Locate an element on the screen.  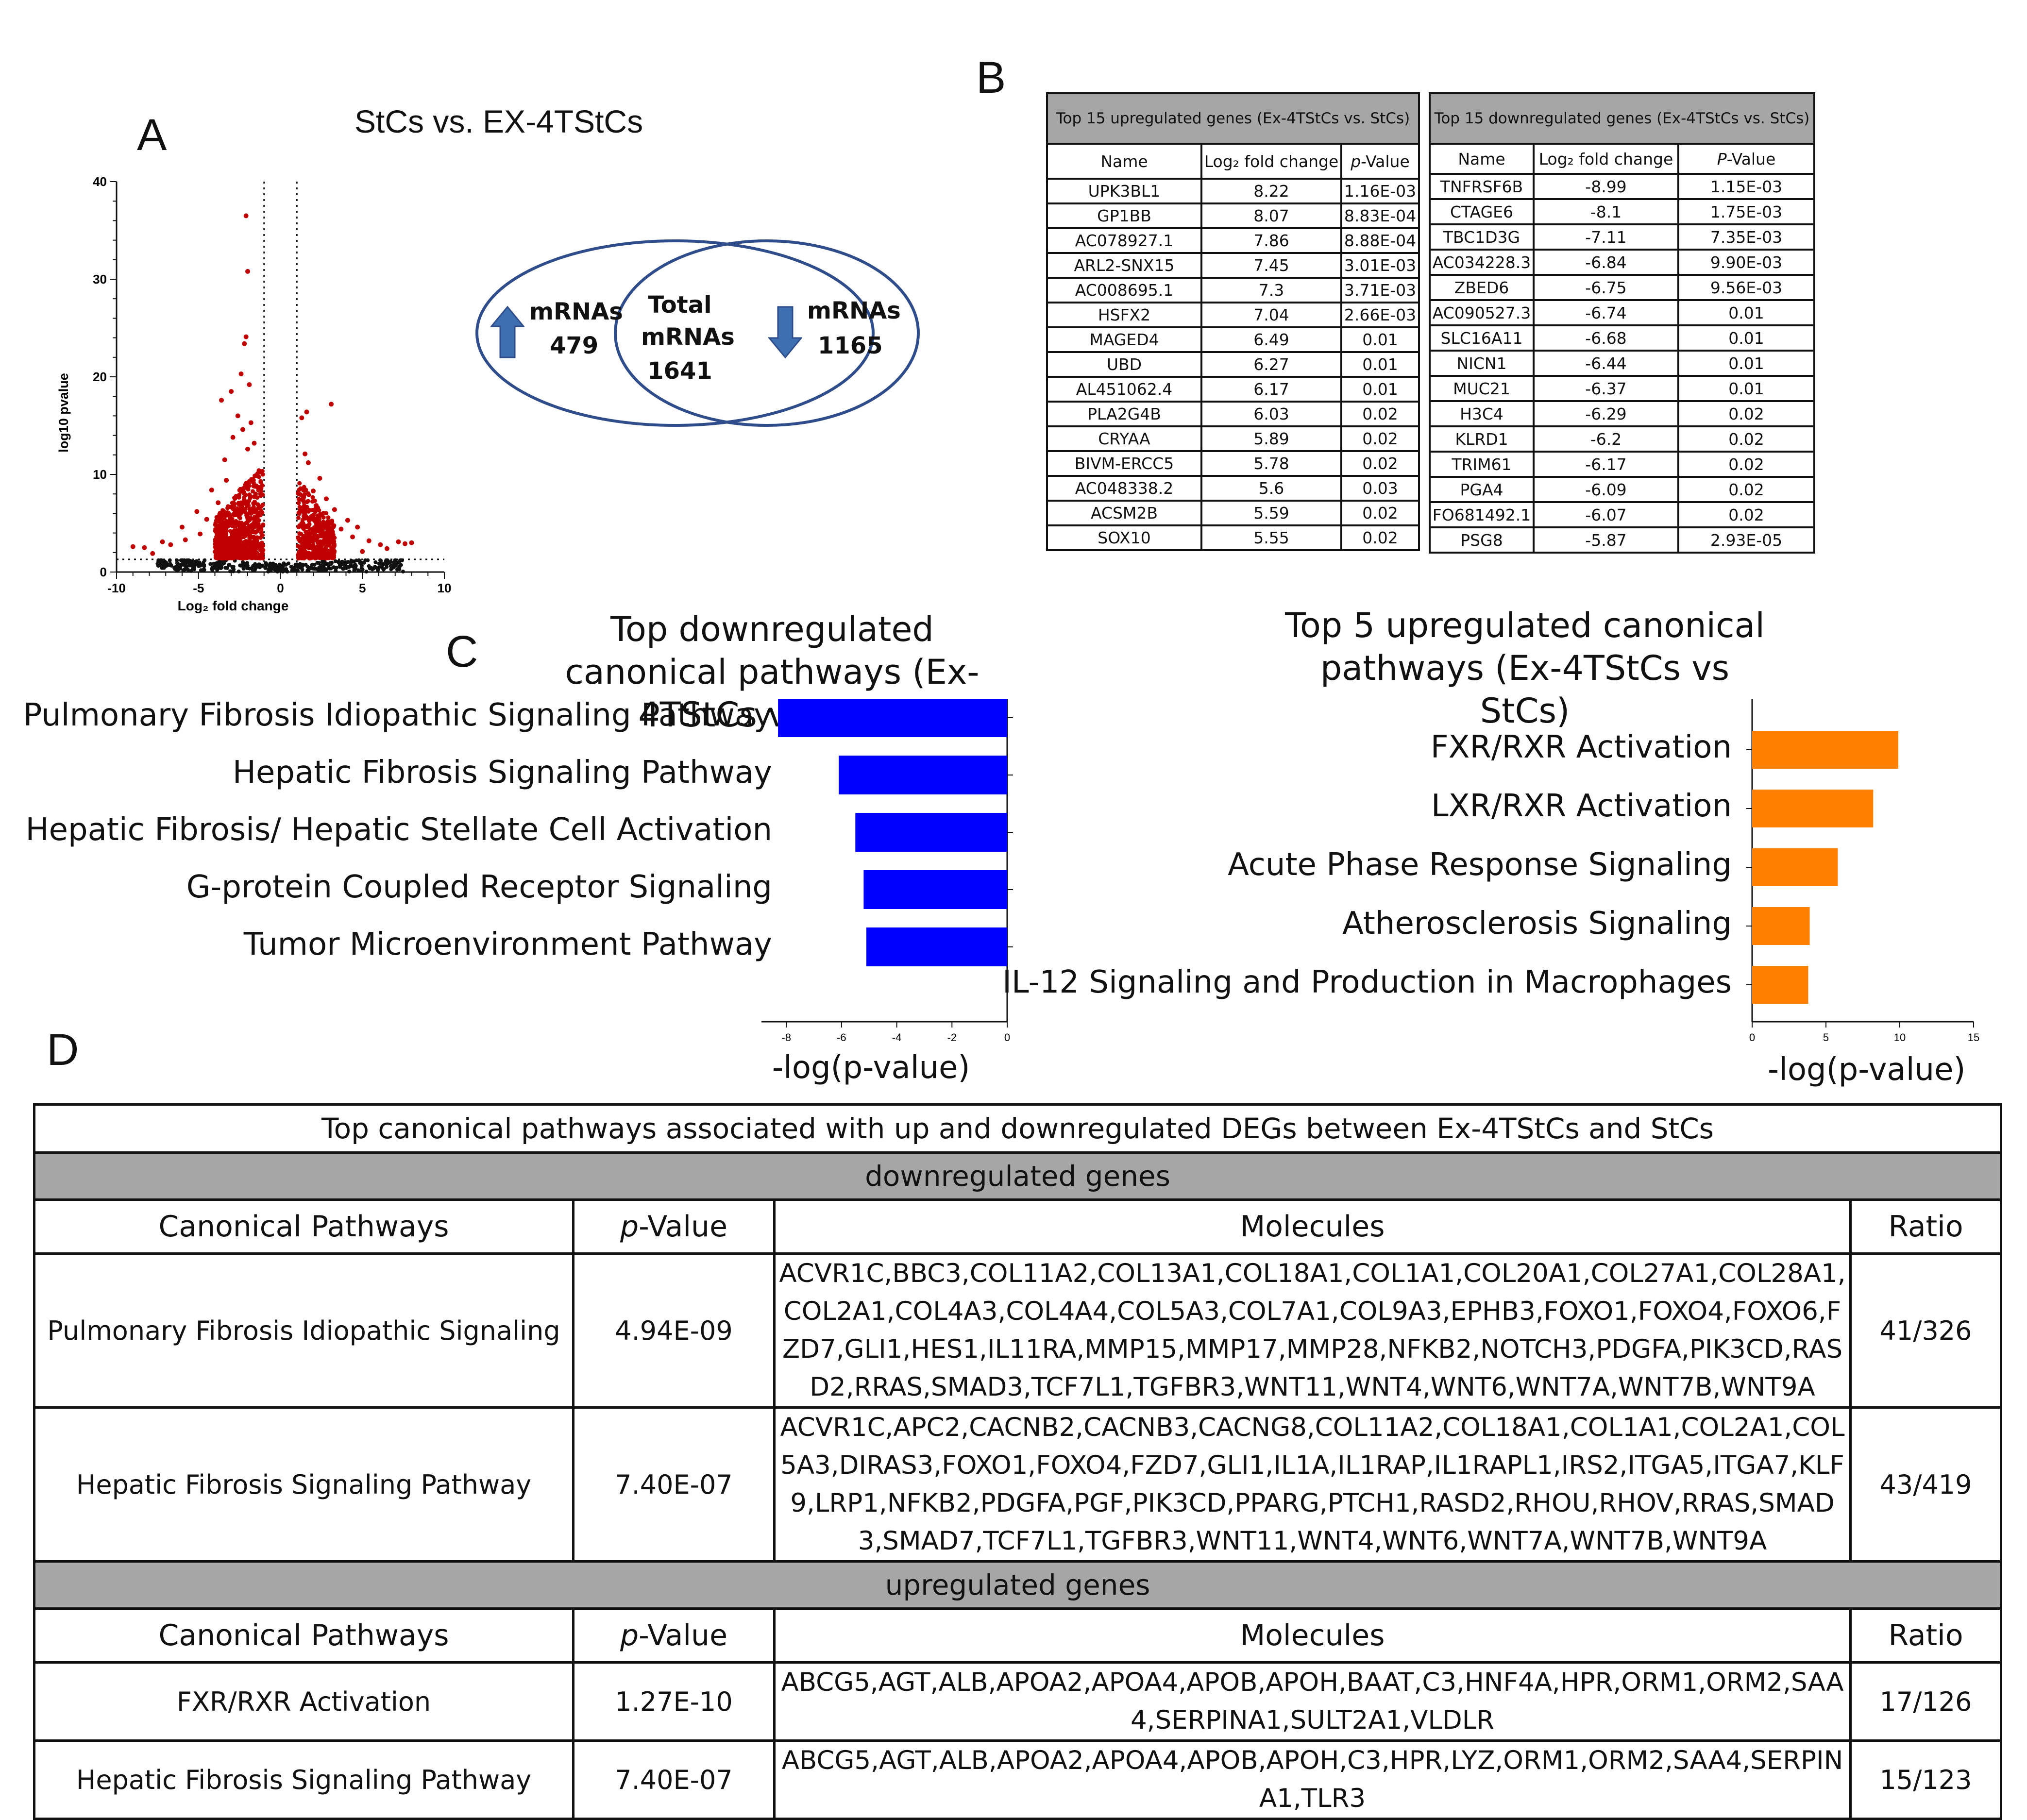
venn-total-label-2: mRNAs is located at coordinates (688, 337).